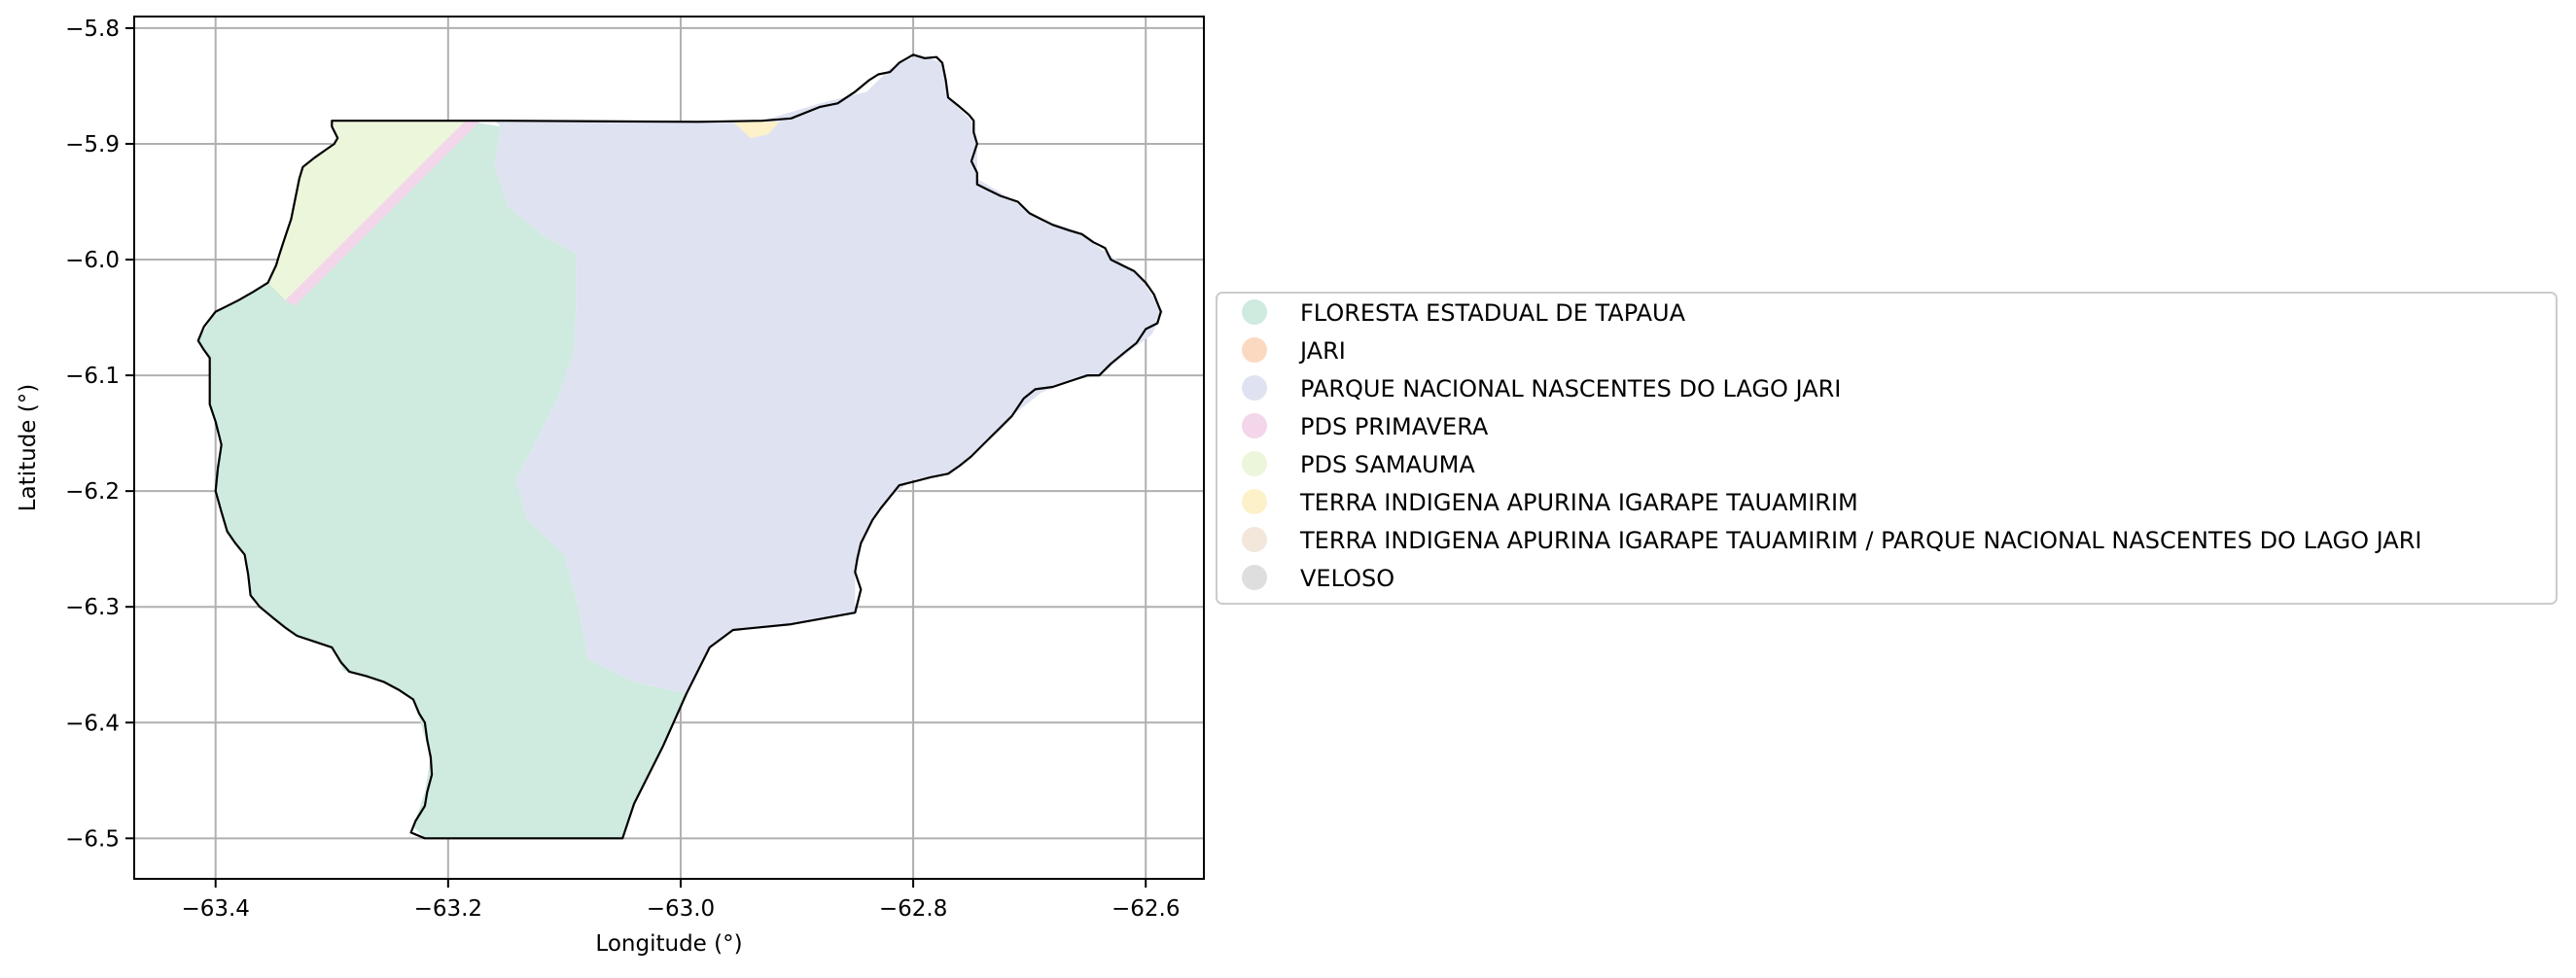 The width and height of the screenshot is (2576, 978). I want to click on x-axis-ticks: −63.4 −63.2 −63.0 −62.8 −62.6, so click(681, 900).